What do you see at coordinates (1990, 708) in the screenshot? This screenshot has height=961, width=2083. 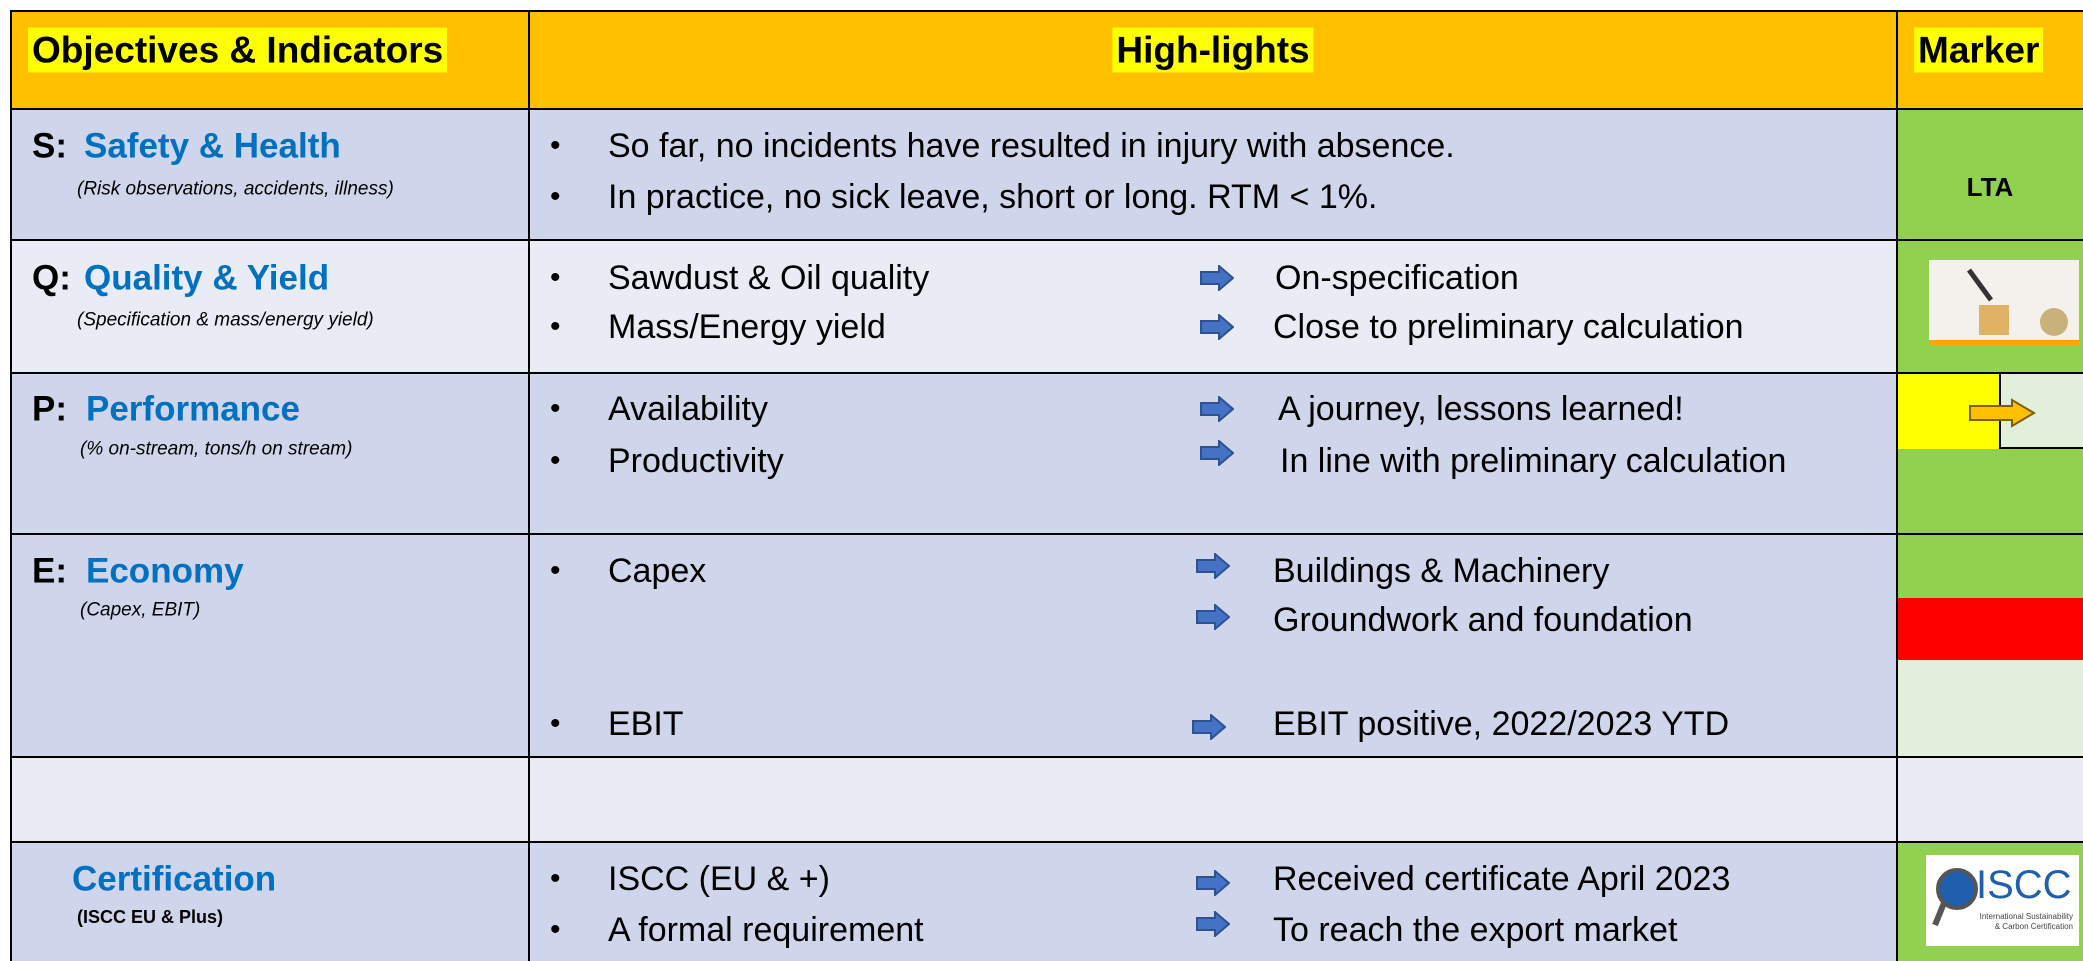 I see `marker-light` at bounding box center [1990, 708].